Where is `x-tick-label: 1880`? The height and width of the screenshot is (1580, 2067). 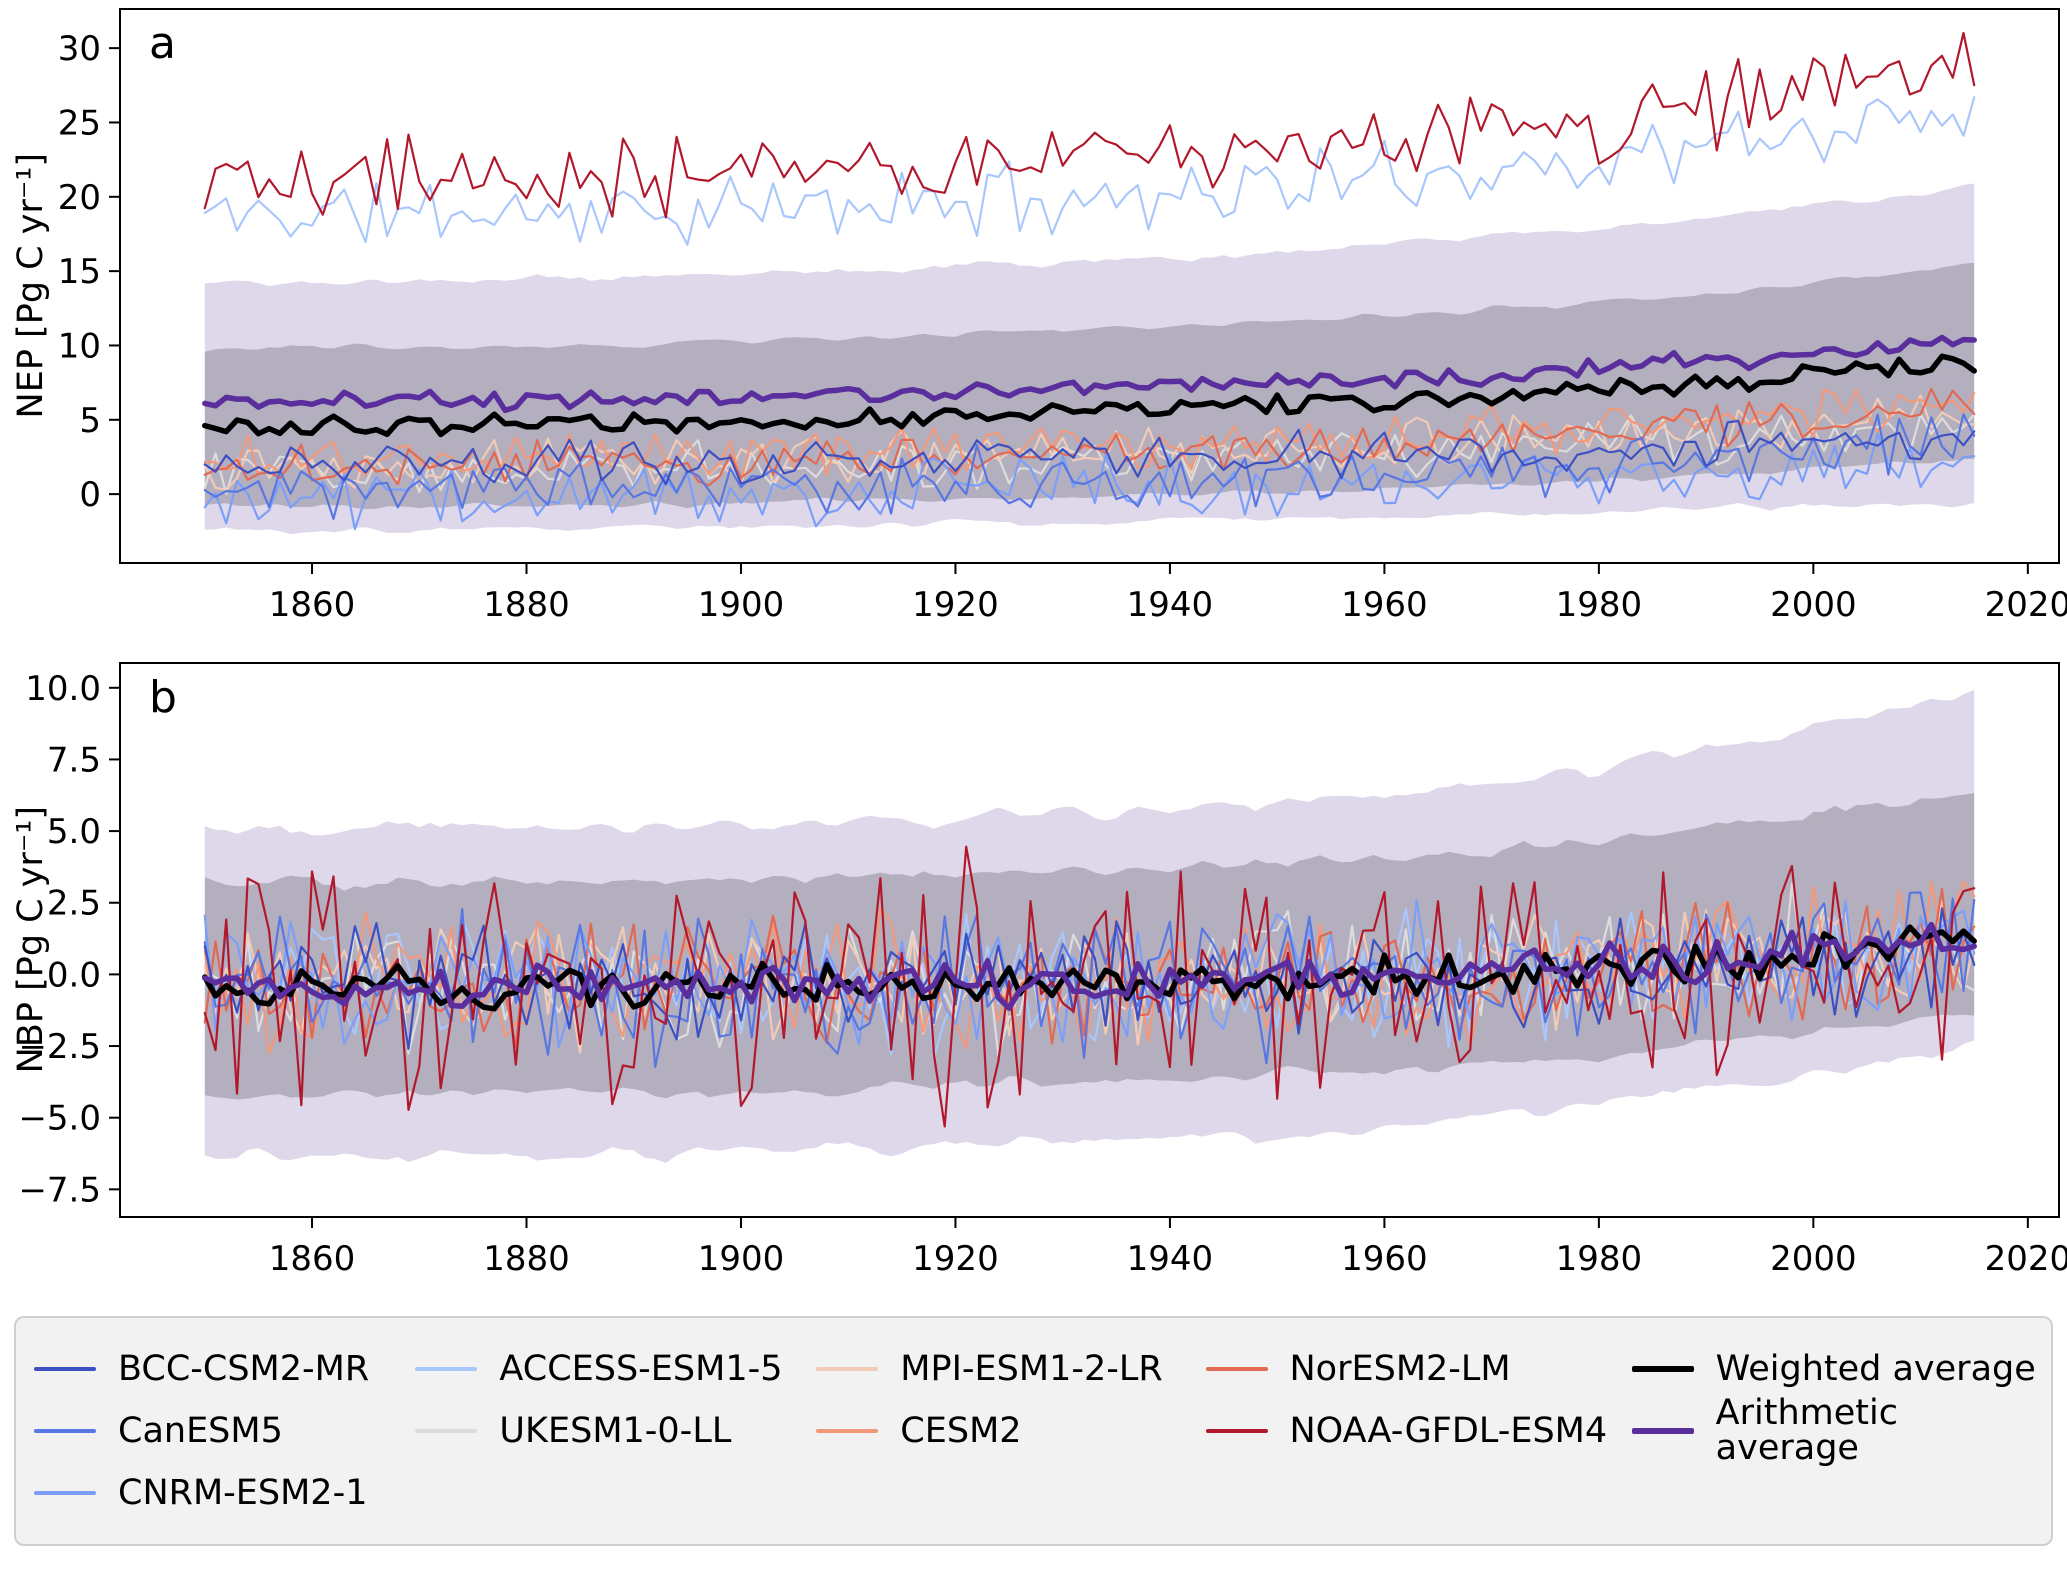
x-tick-label: 1880 is located at coordinates (526, 605).